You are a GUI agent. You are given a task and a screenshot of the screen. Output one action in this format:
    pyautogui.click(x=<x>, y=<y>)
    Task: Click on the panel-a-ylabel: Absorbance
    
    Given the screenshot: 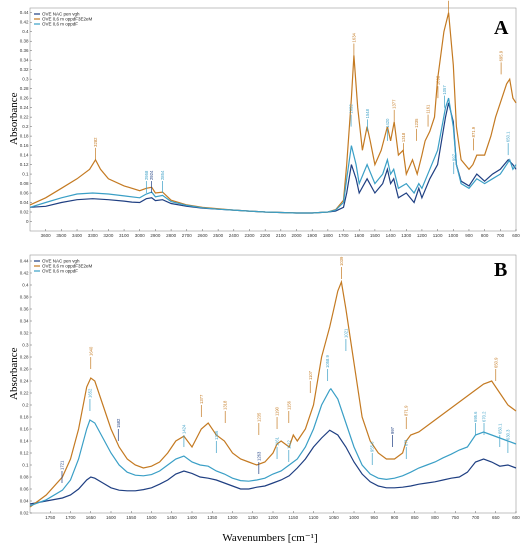 What is the action you would take?
    pyautogui.click(x=14, y=118)
    